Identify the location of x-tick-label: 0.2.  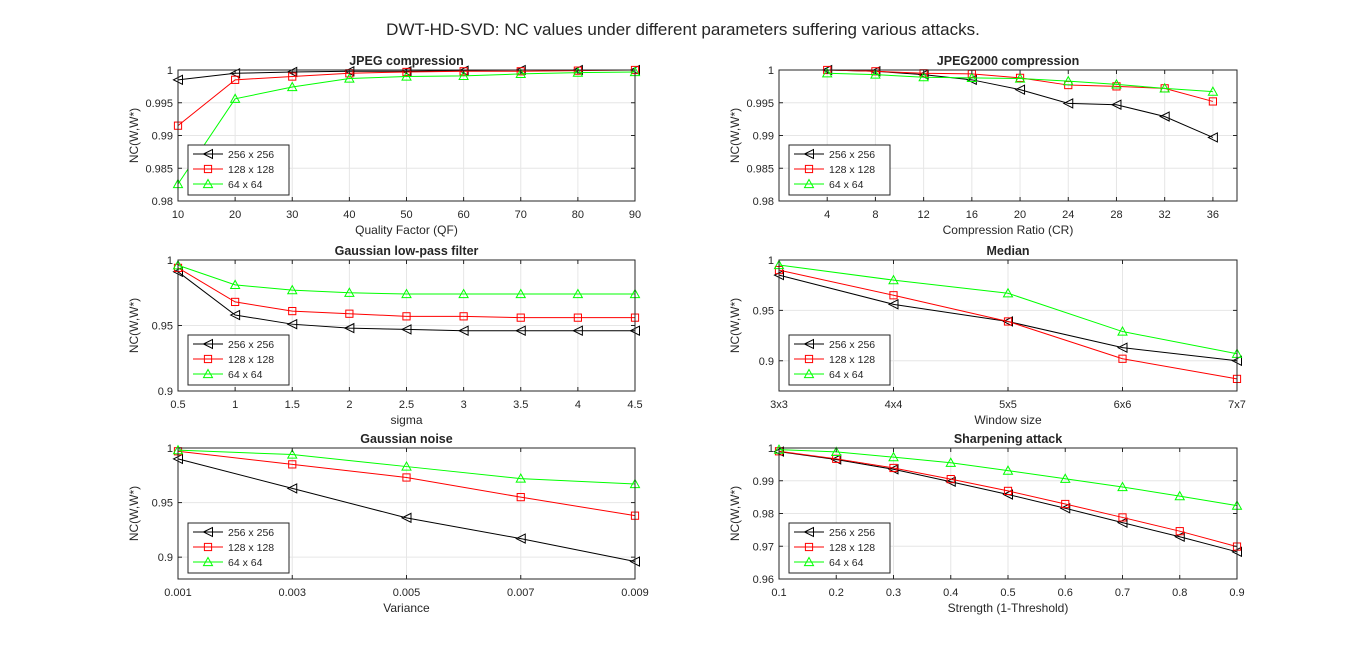
(836, 593).